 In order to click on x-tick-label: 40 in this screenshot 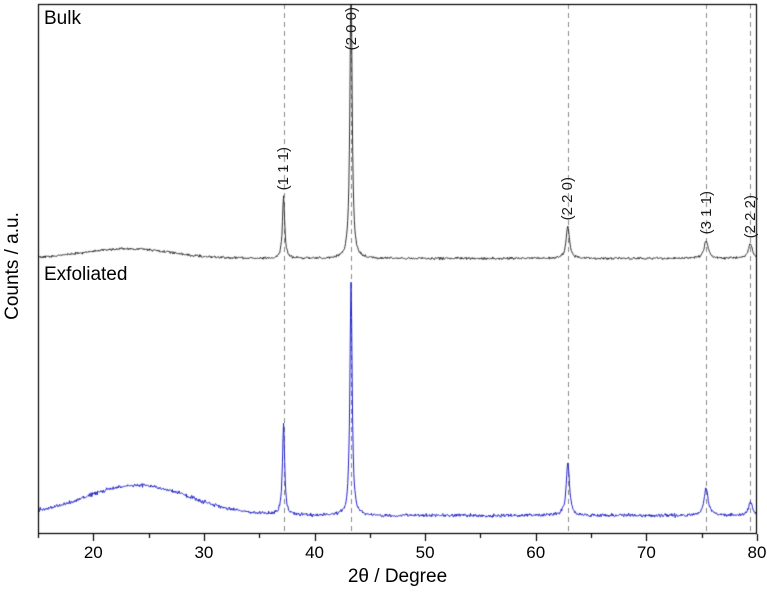, I will do `click(314, 552)`.